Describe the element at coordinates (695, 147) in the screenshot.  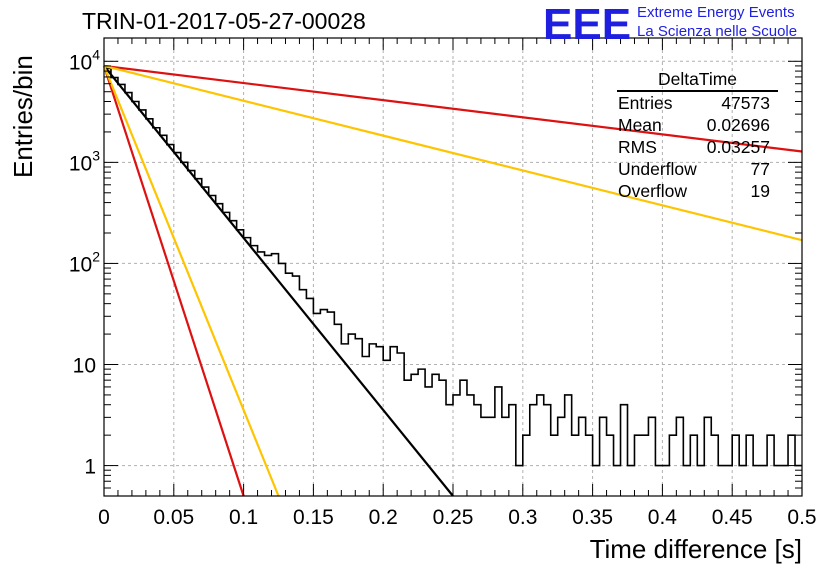
I see `stat-row-rms: RMS 0.03257` at that location.